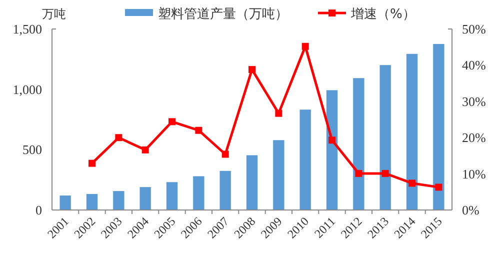 This screenshot has width=494, height=262. What do you see at coordinates (474, 65) in the screenshot?
I see `y2-tick-label: 40%` at bounding box center [474, 65].